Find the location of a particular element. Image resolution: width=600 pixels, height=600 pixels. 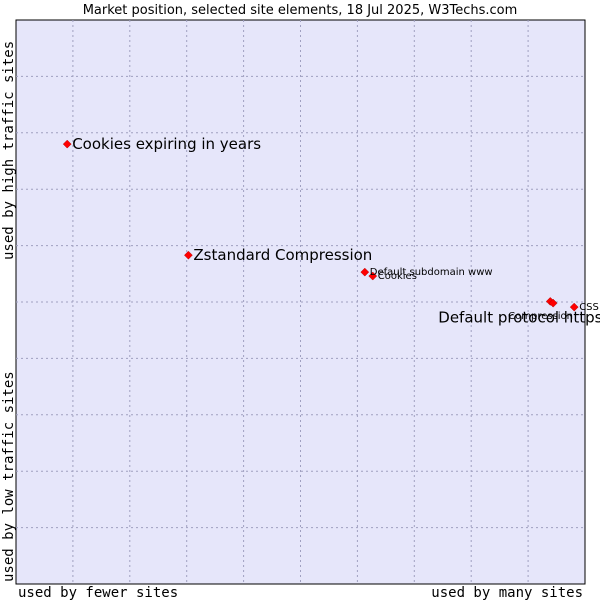

x-axis-label-right: used by many sites is located at coordinates (507, 592).